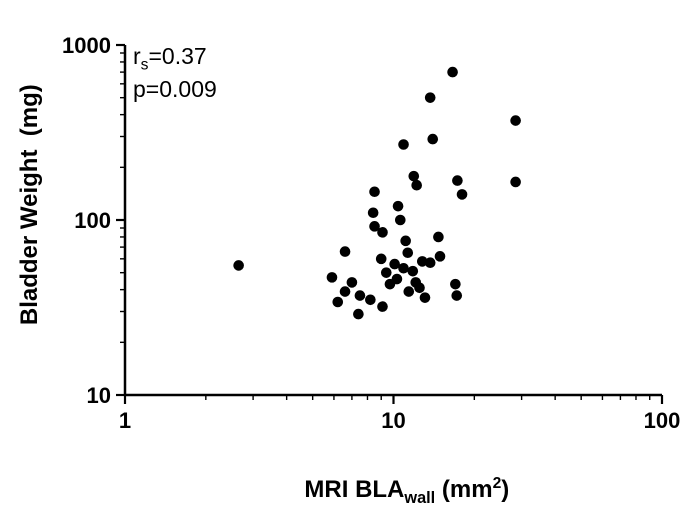 This screenshot has height=506, width=700. I want to click on y-tick-label: 100, so click(92, 220).